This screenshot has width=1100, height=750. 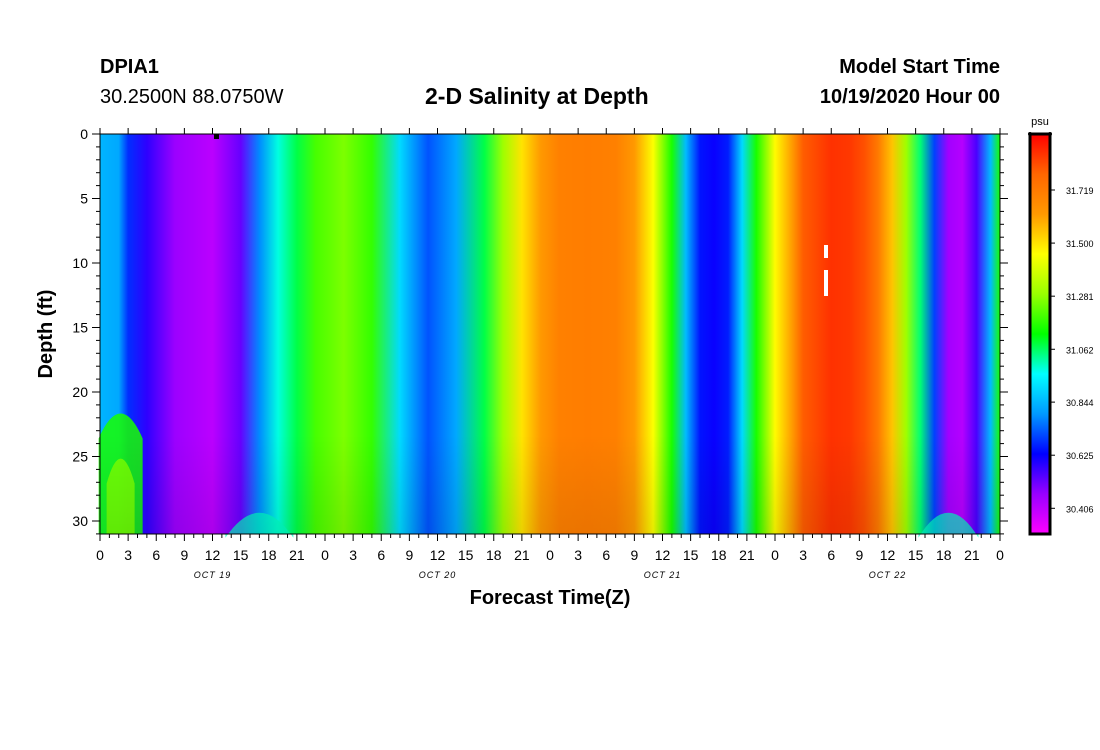 I want to click on colorbar, so click(x=1040, y=334).